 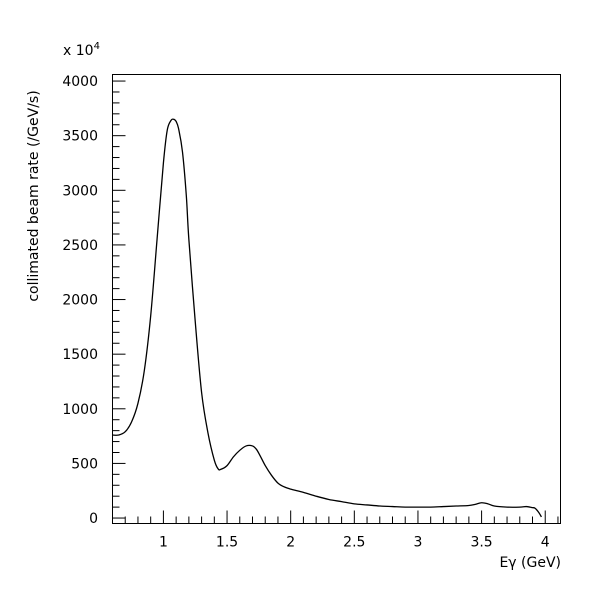 What do you see at coordinates (417, 543) in the screenshot?
I see `x-tick-label: 3` at bounding box center [417, 543].